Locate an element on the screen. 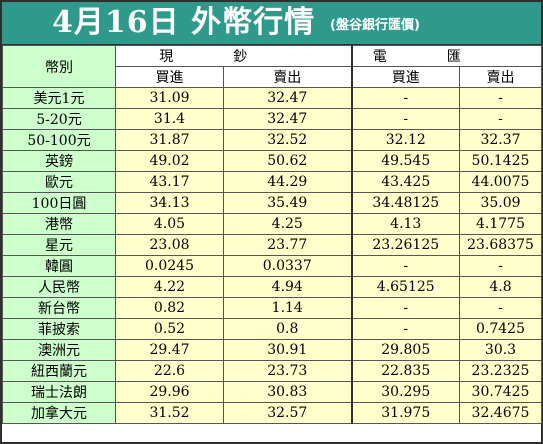 This screenshot has height=444, width=543. table-row: 加拿大元 31.52 32.57 31.975 32.4675 is located at coordinates (272, 413).